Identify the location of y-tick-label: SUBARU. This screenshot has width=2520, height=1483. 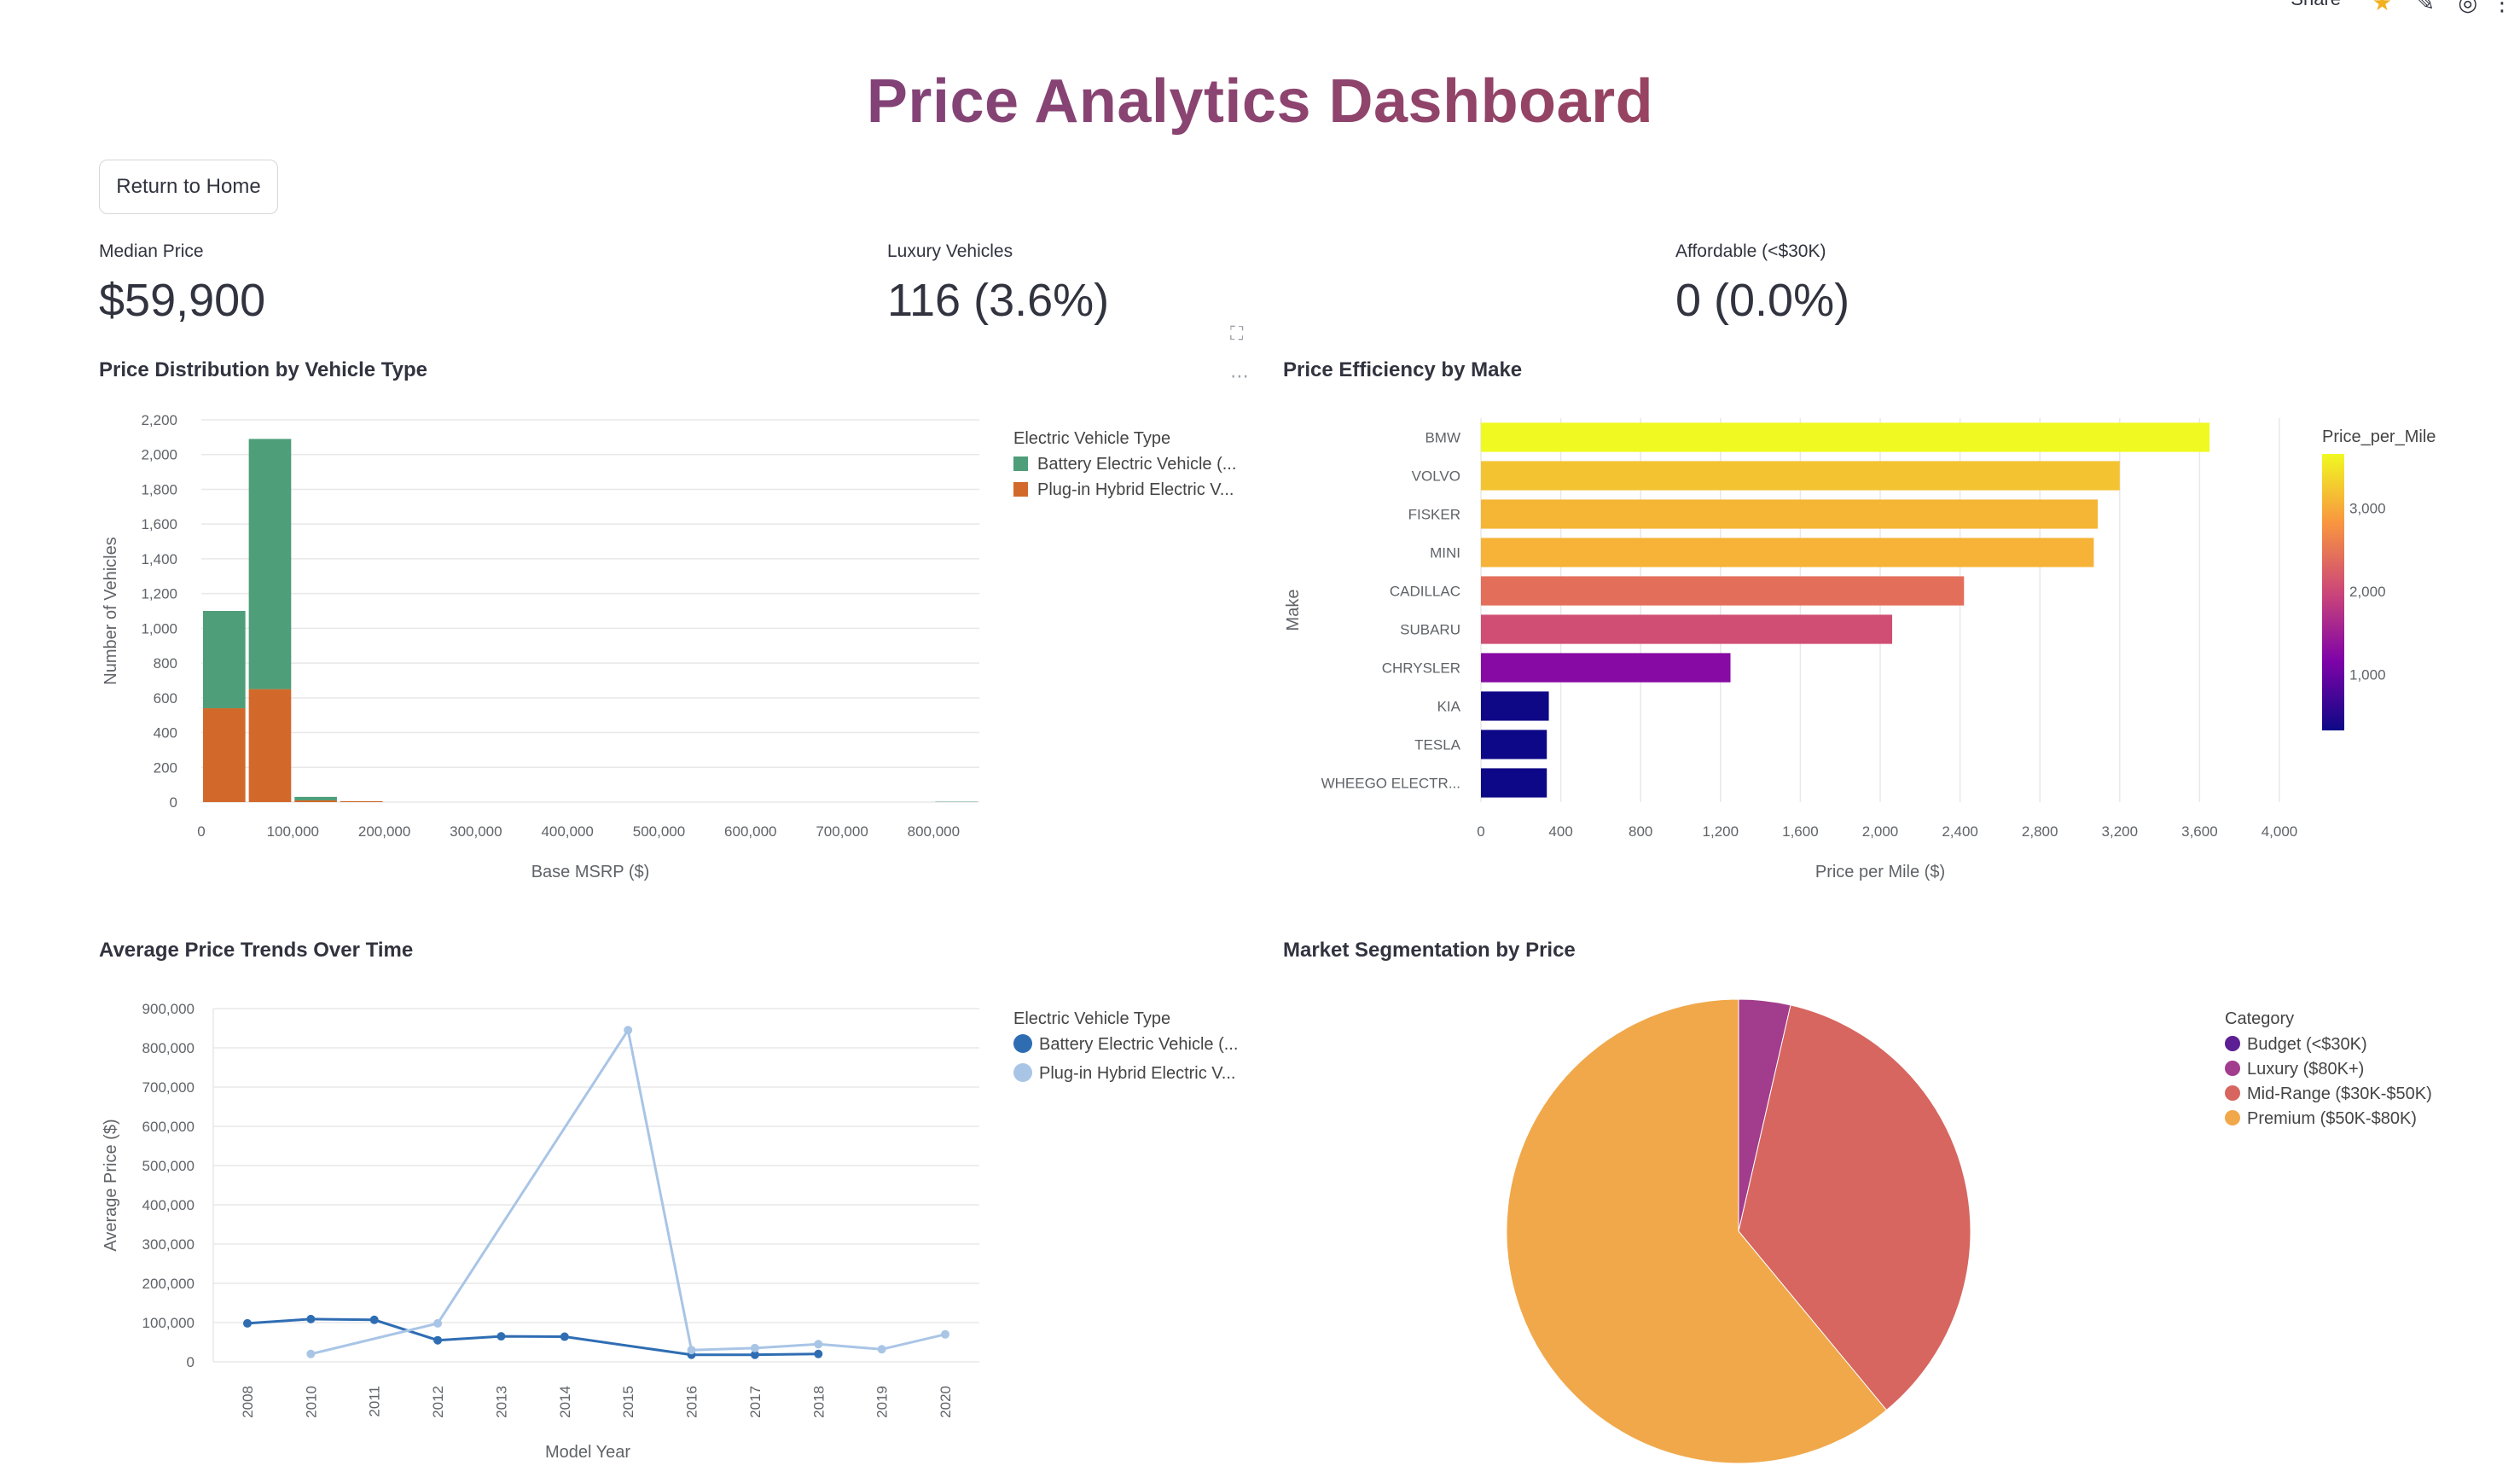
(1430, 630).